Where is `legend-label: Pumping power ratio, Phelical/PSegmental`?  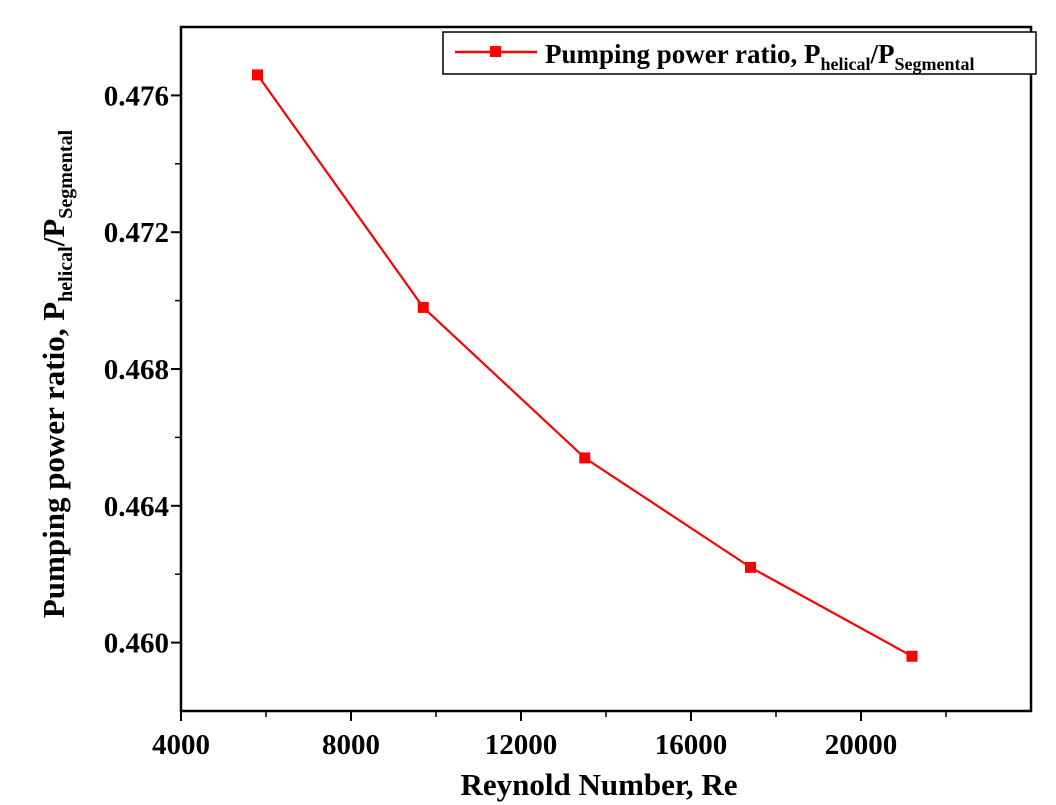
legend-label: Pumping power ratio, Phelical/PSegmental is located at coordinates (760, 56).